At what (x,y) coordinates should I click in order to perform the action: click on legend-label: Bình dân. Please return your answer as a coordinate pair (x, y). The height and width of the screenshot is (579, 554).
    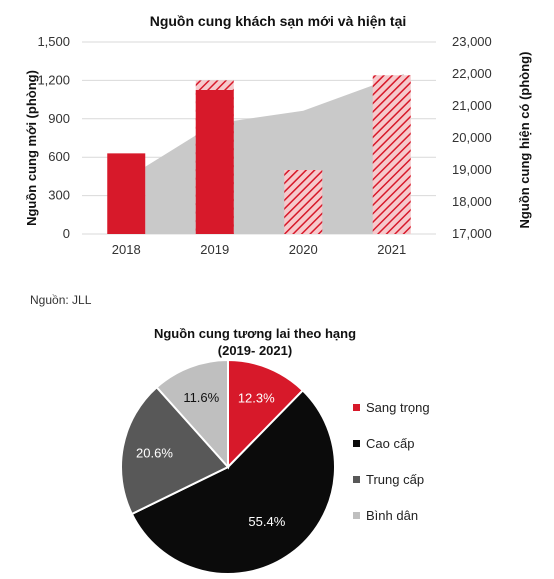
    Looking at the image, I should click on (392, 515).